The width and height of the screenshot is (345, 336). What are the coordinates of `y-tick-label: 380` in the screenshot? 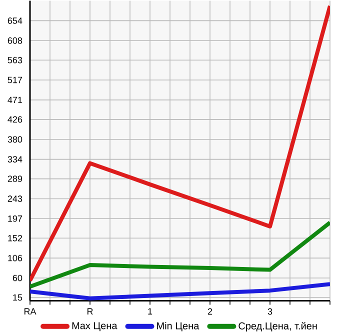 It's located at (15, 139).